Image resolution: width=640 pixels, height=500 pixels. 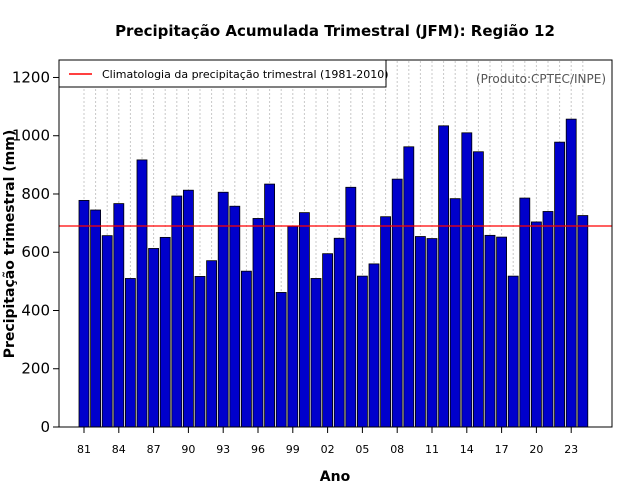 What do you see at coordinates (351, 307) in the screenshot?
I see `bar-2004` at bounding box center [351, 307].